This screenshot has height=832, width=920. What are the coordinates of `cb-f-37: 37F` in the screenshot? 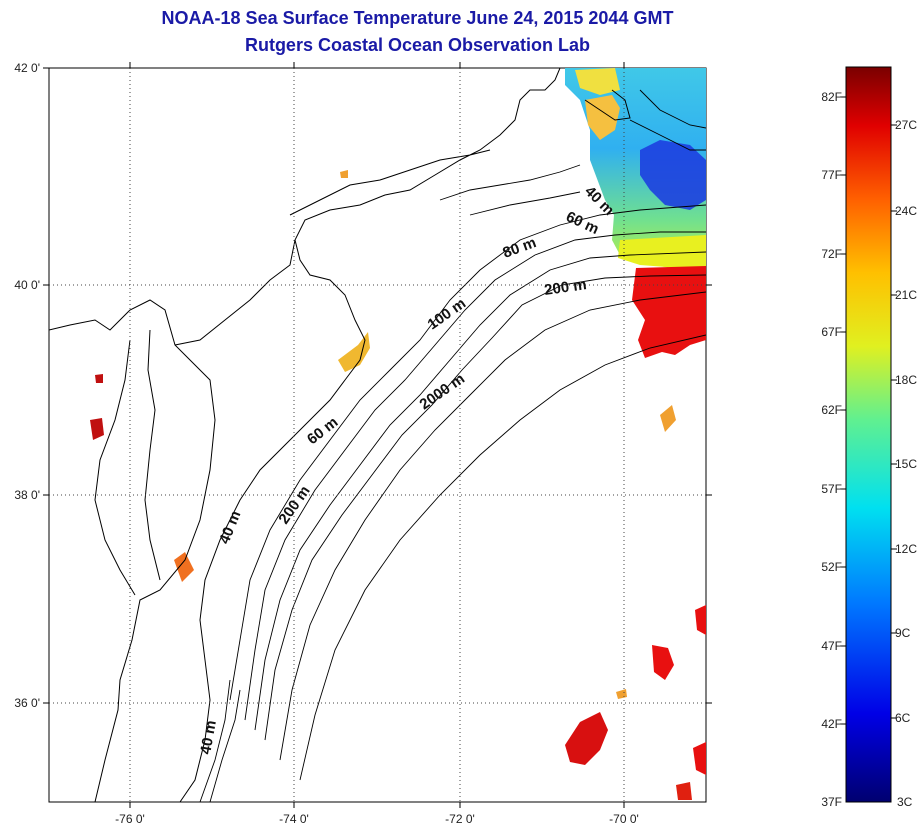 It's located at (831, 802).